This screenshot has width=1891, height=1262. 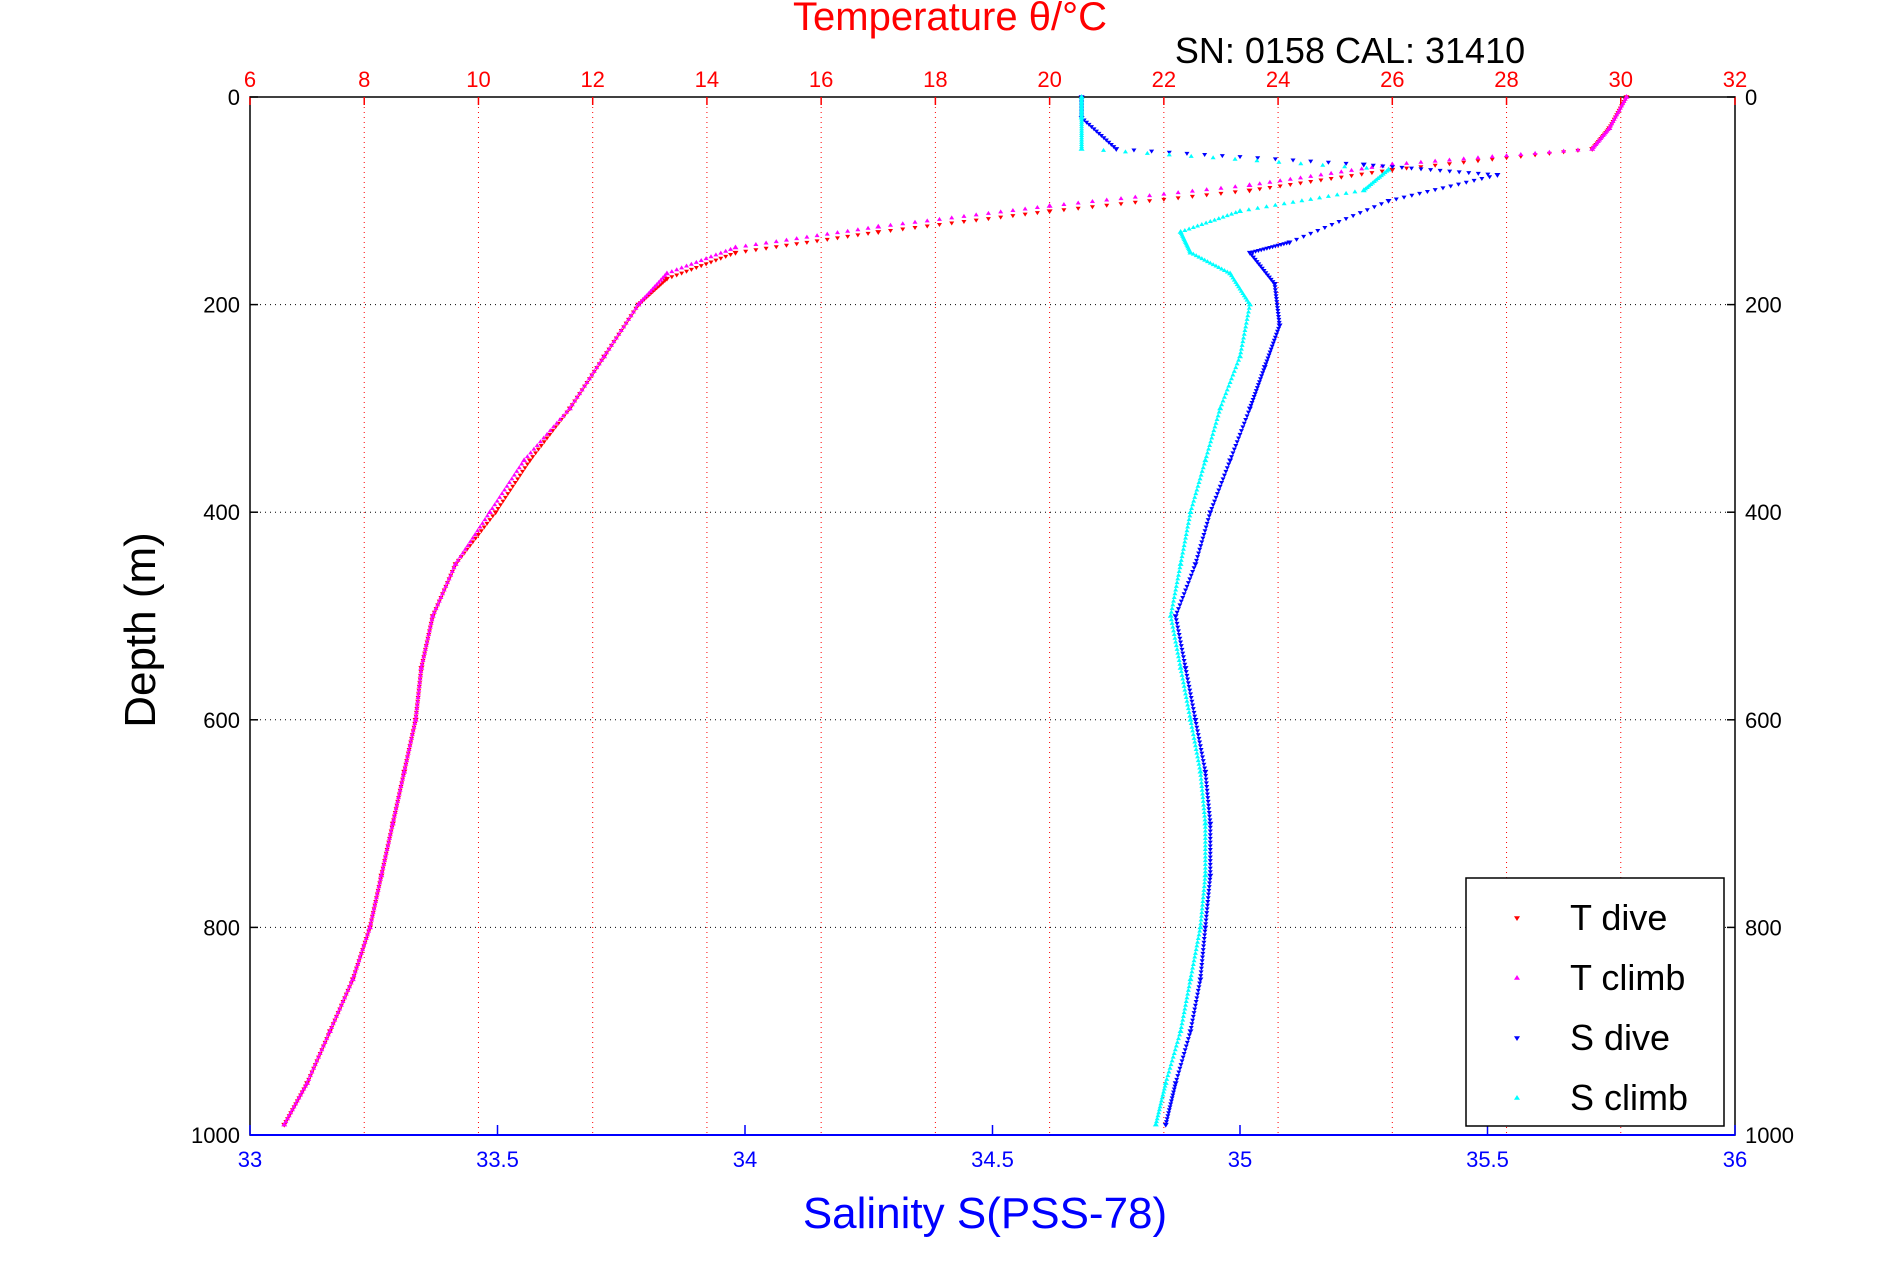 I want to click on tick-label-temperature: 30, so click(x=1621, y=79).